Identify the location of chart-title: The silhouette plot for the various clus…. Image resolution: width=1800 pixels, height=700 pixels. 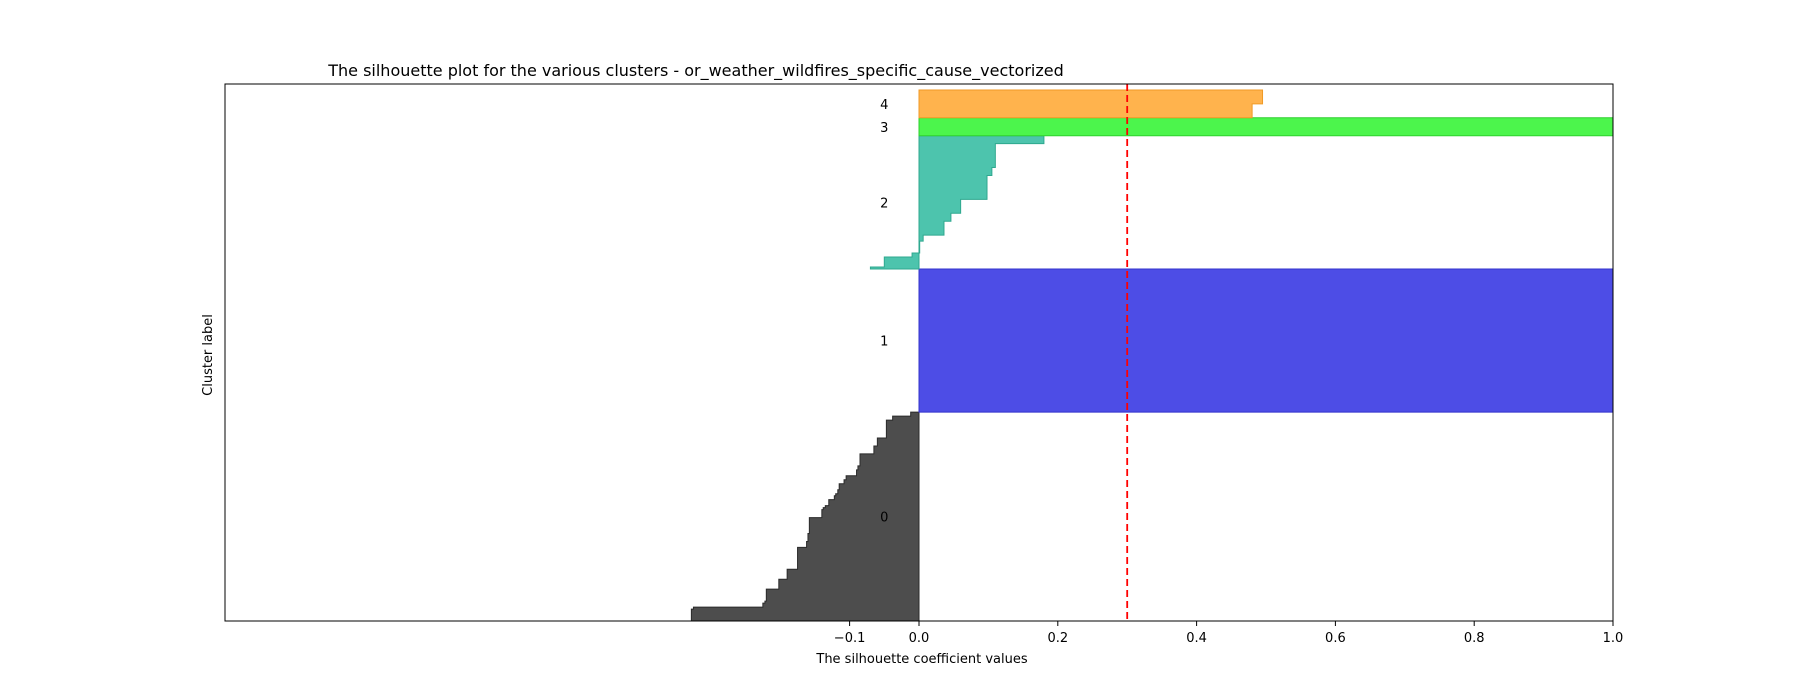
(695, 71).